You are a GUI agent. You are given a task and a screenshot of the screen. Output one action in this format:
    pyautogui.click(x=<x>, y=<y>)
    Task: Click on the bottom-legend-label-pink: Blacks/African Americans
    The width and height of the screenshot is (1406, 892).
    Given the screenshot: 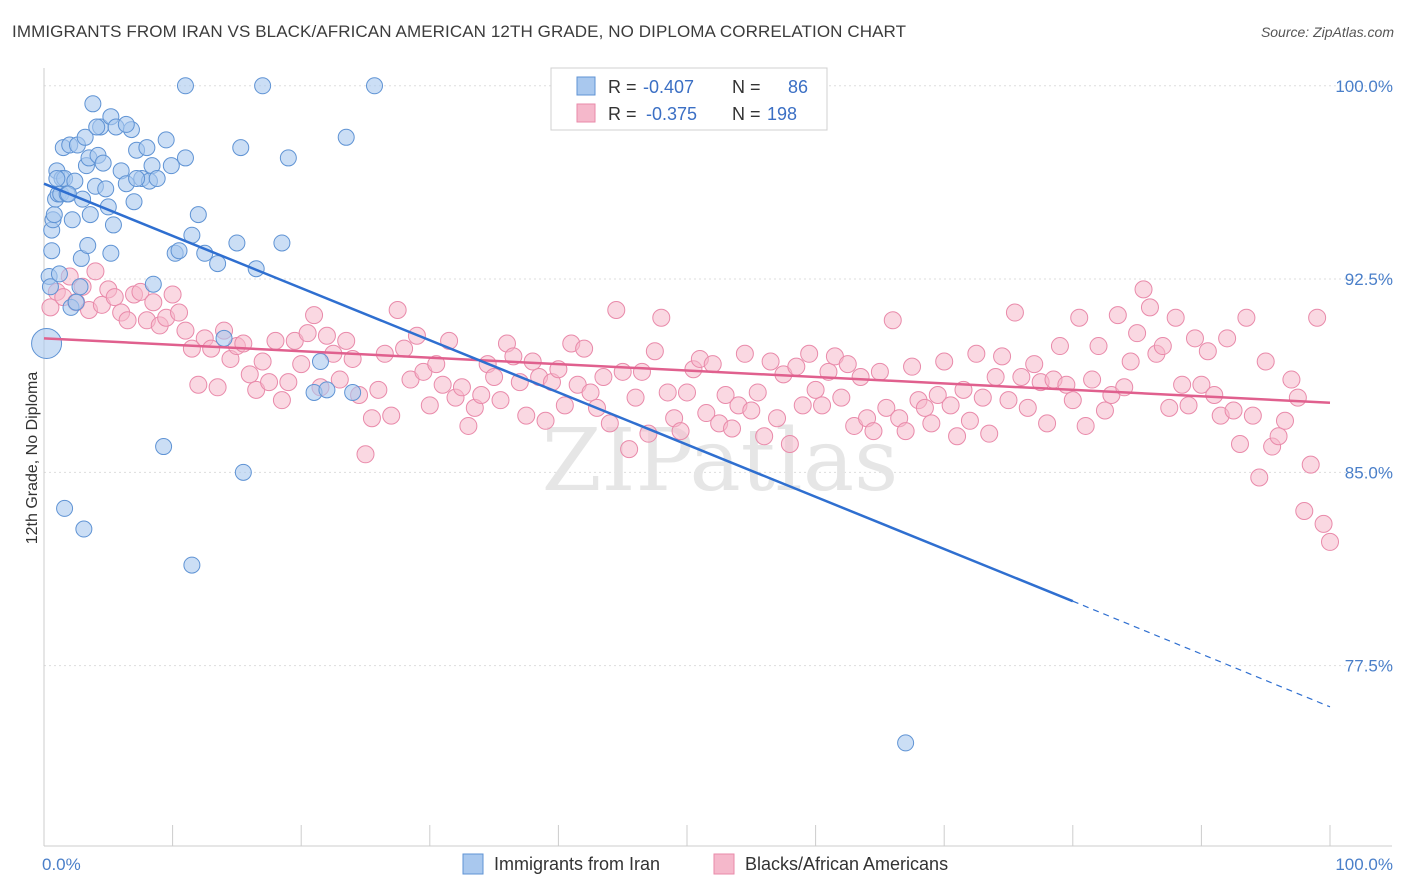 What is the action you would take?
    pyautogui.click(x=846, y=864)
    